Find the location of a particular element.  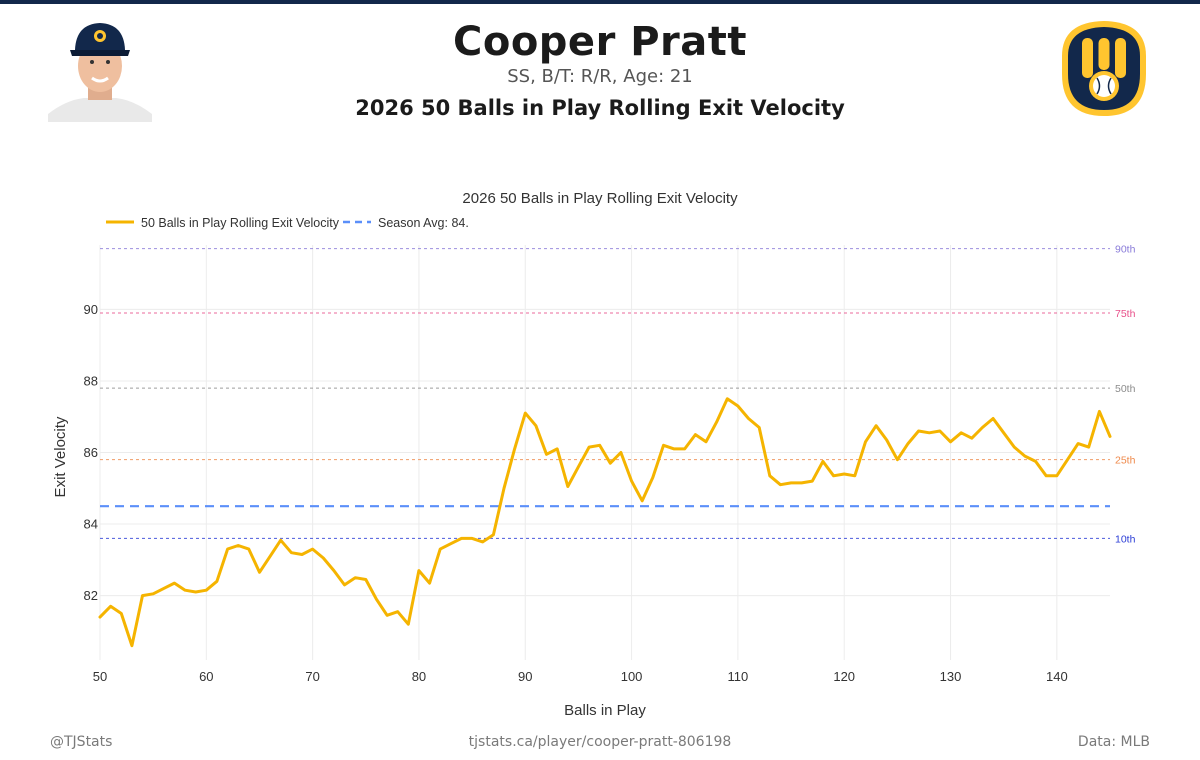

x-tick-label: 60 is located at coordinates (206, 676).